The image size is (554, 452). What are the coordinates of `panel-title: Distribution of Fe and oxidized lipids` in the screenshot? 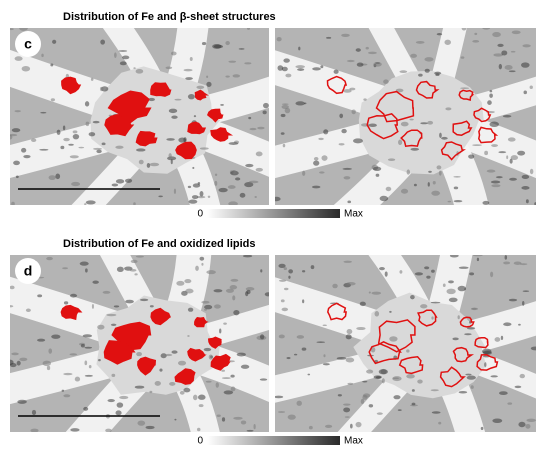 It's located at (159, 244).